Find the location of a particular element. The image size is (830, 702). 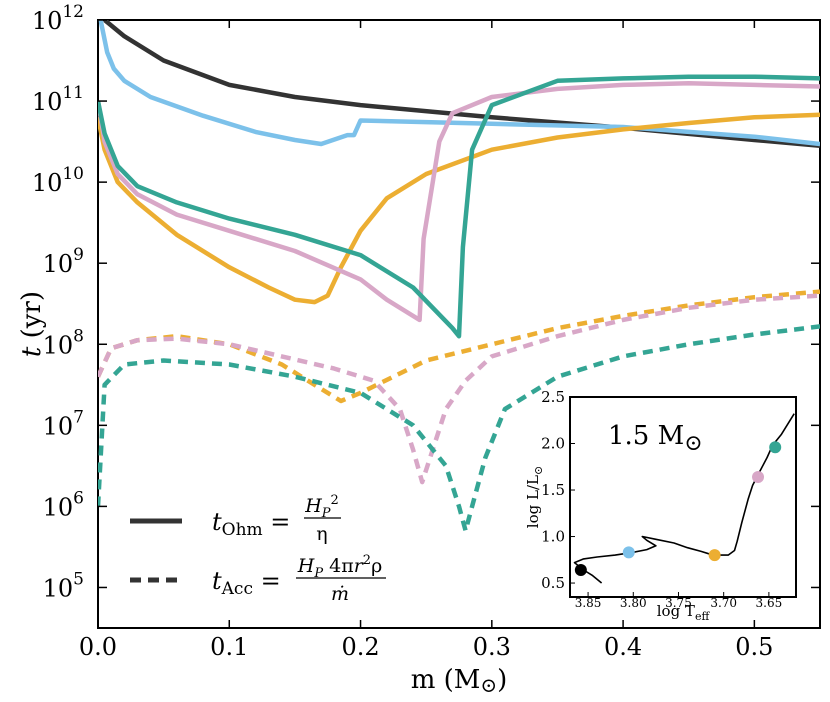

legend-ohm-fraction: HP2 η is located at coordinates (322, 519).